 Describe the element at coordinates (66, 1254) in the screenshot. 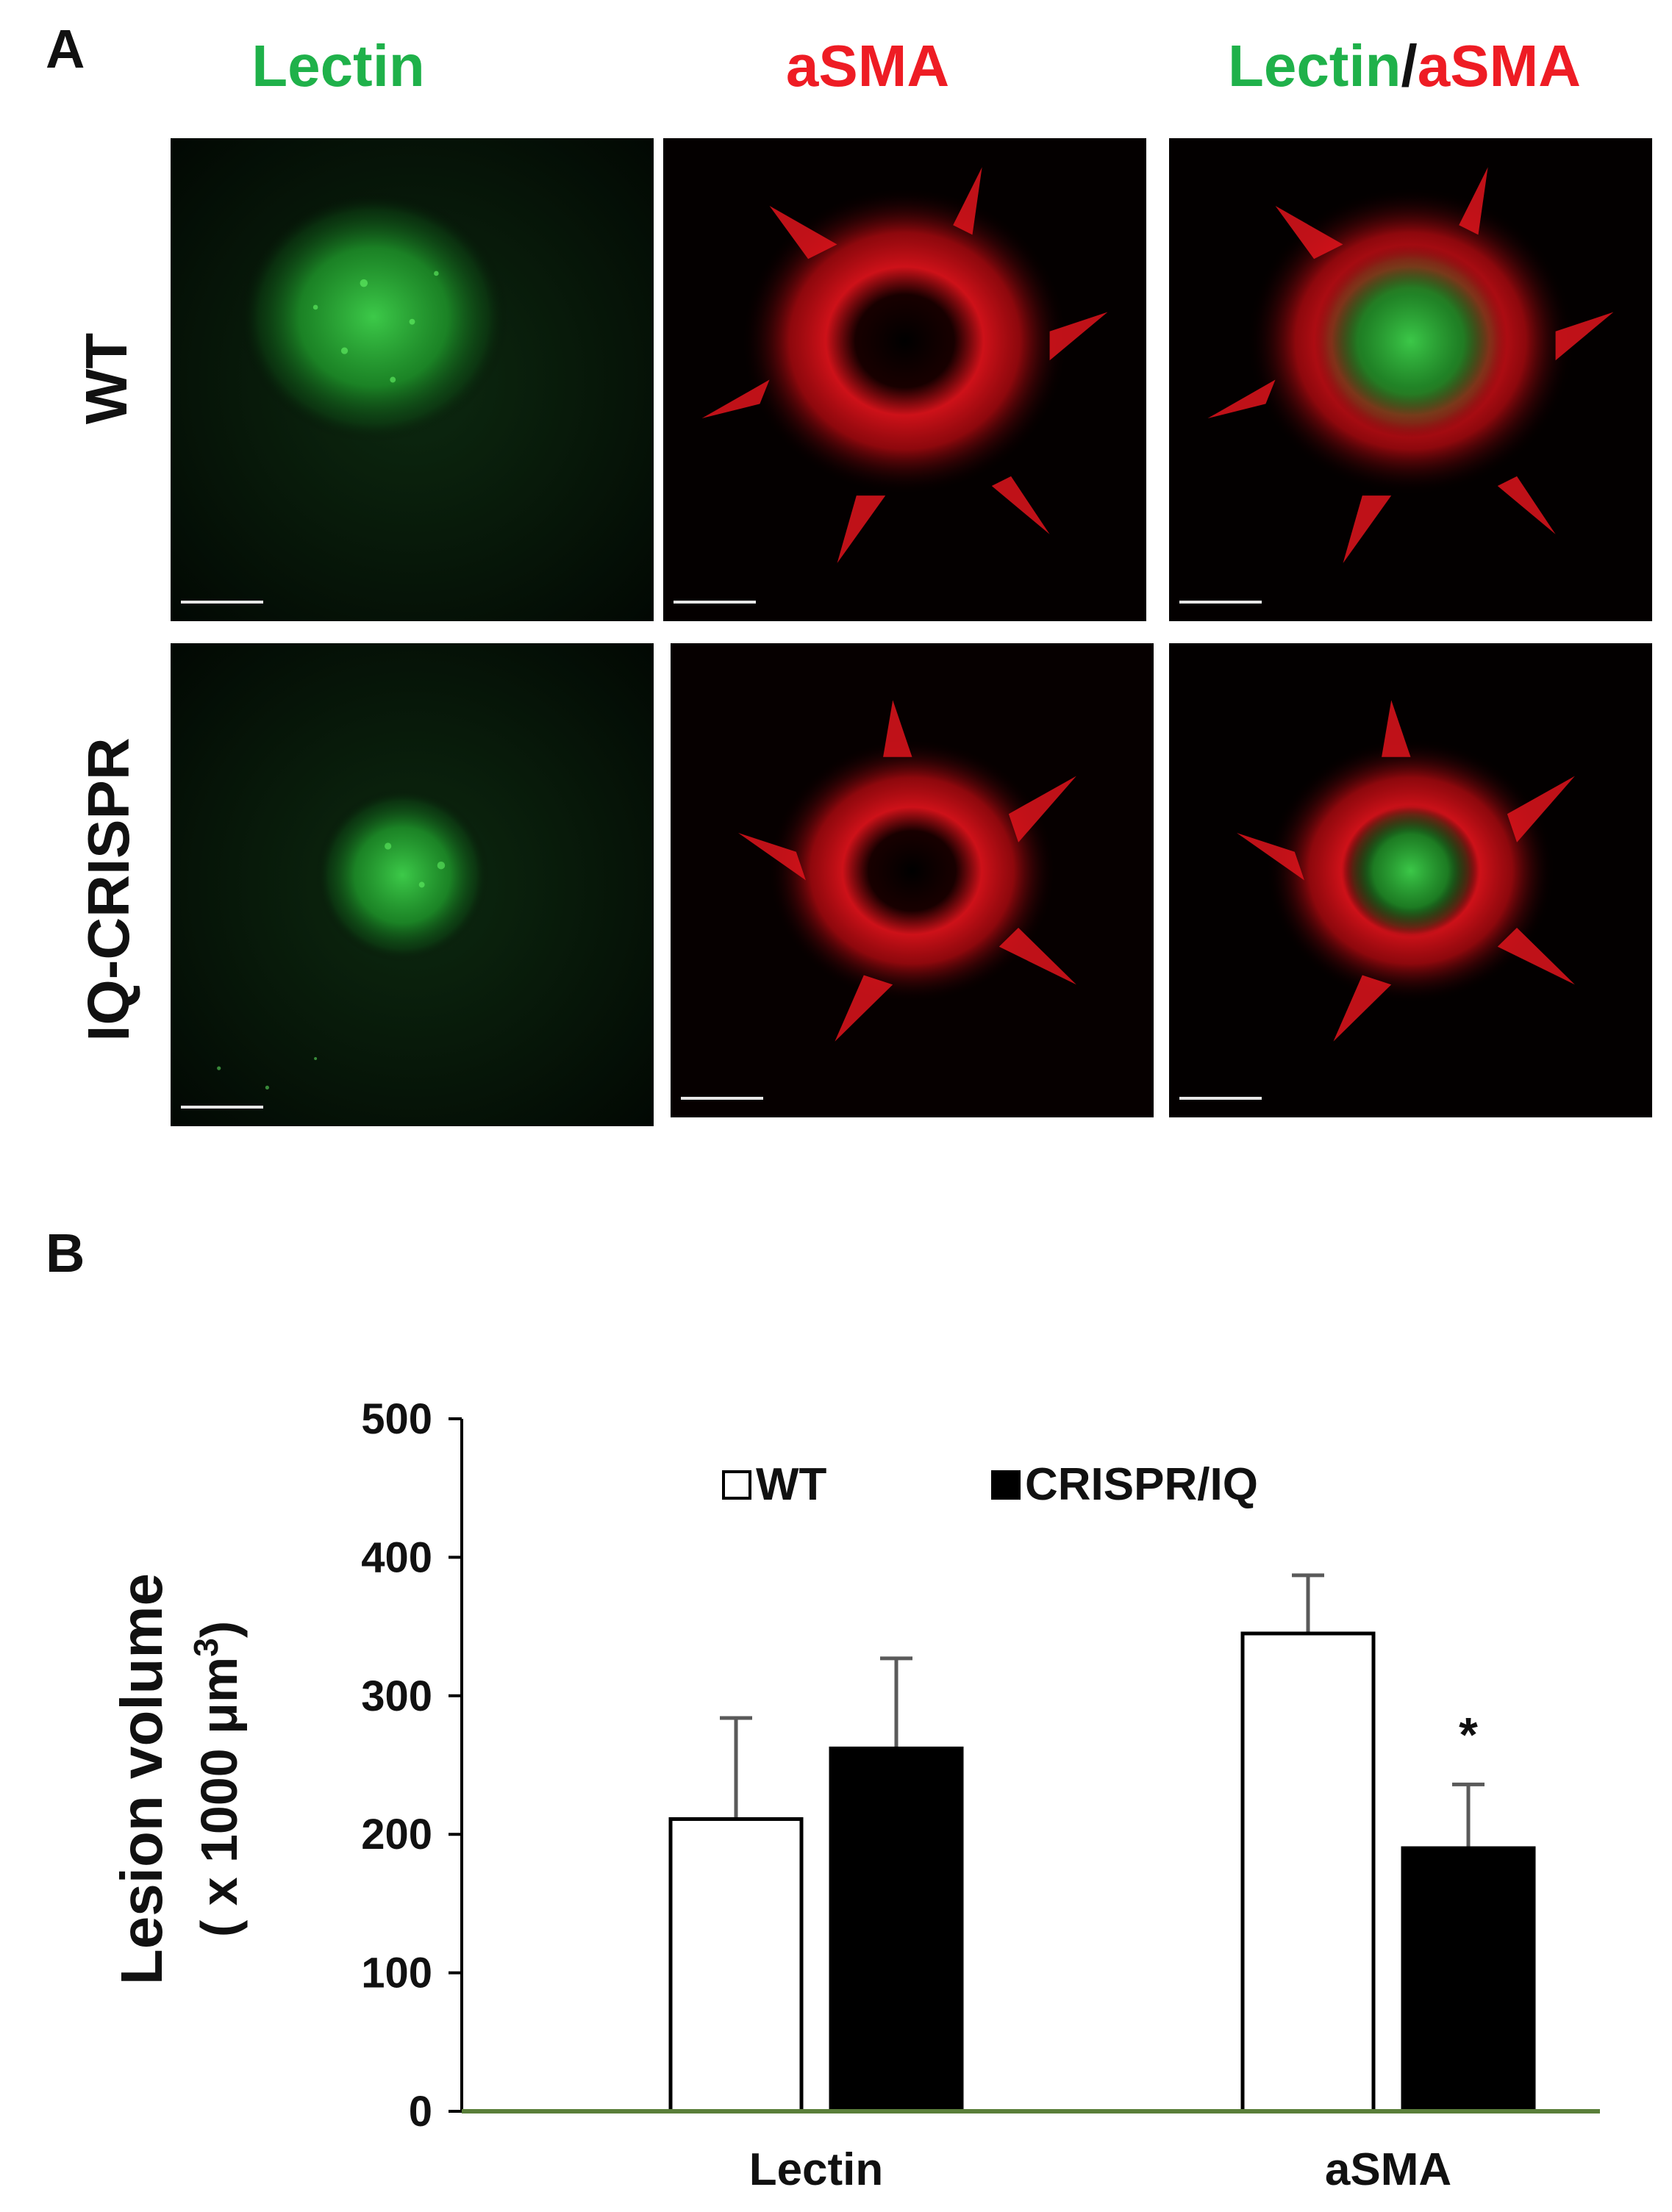

I see `panel-b-letter: B` at that location.